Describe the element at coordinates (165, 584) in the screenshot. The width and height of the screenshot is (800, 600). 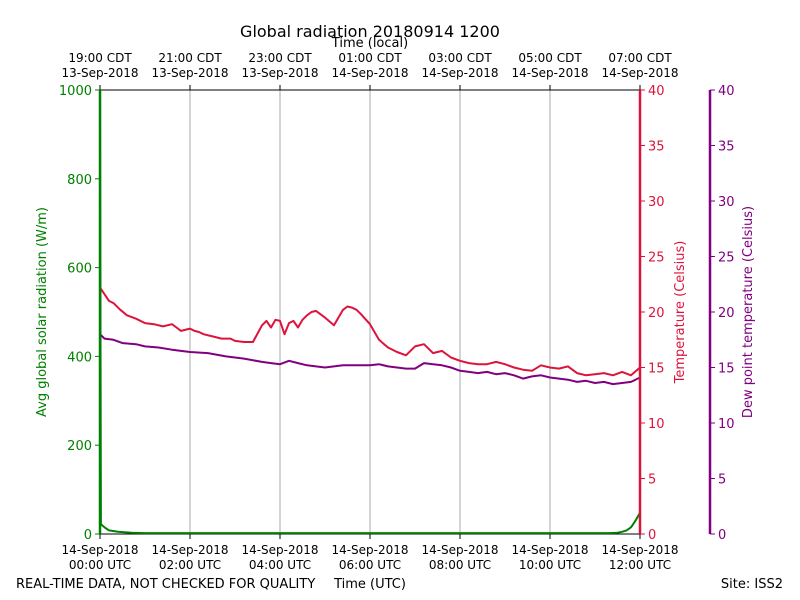
I see `quality-disclaimer: REAL-TIME DATA, NOT CHECKED FOR QUALITY` at that location.